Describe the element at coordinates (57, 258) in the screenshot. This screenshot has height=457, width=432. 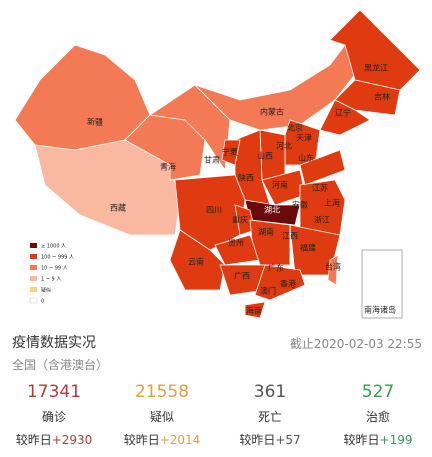
I see `legend-label: 100 ~ 999 人` at that location.